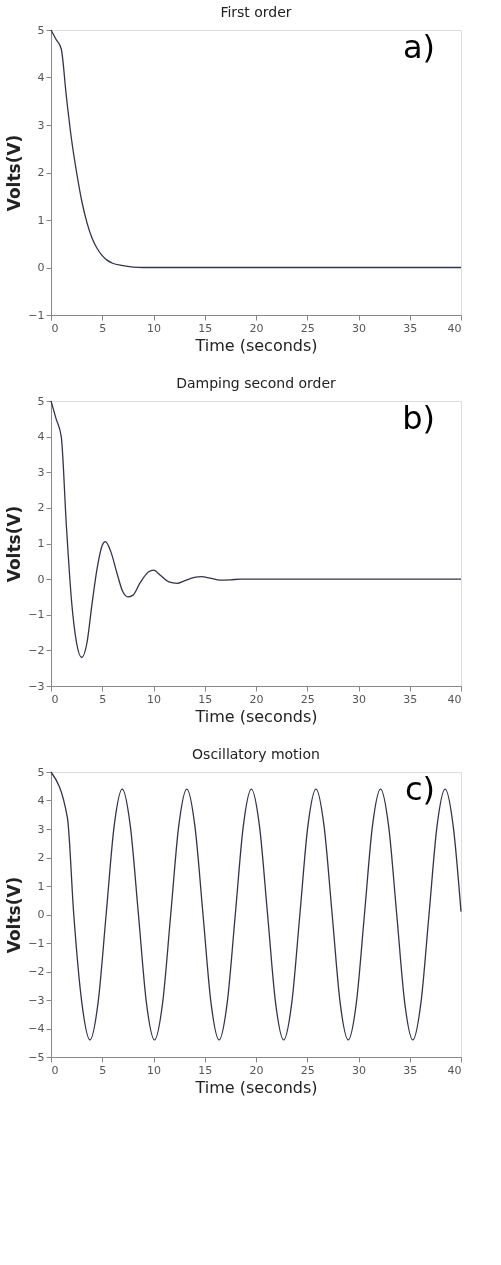  Describe the element at coordinates (256, 383) in the screenshot. I see `chart-title: Damping second order` at that location.